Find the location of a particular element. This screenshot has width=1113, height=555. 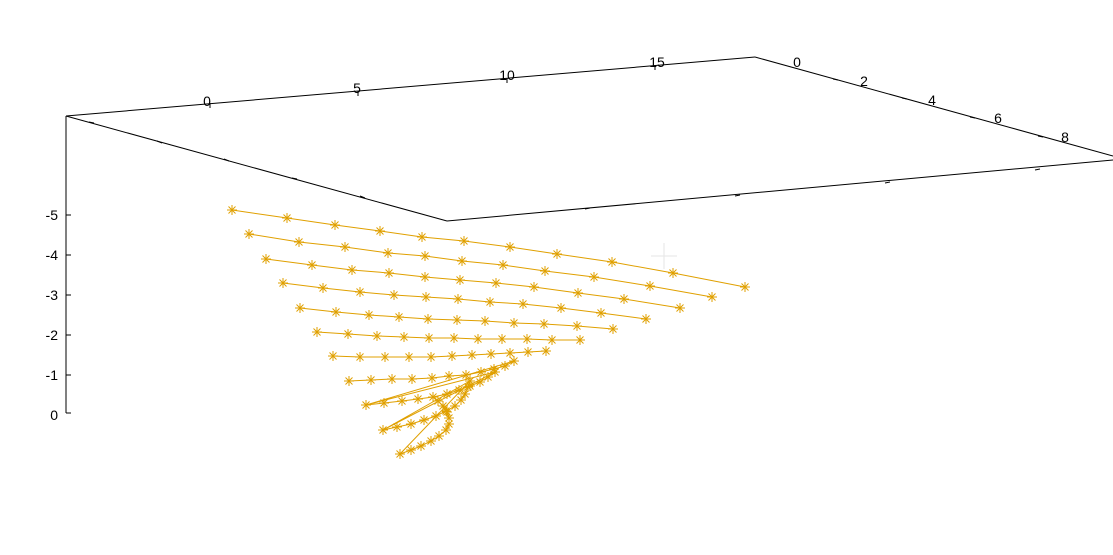

series-row-line is located at coordinates (448, 336).